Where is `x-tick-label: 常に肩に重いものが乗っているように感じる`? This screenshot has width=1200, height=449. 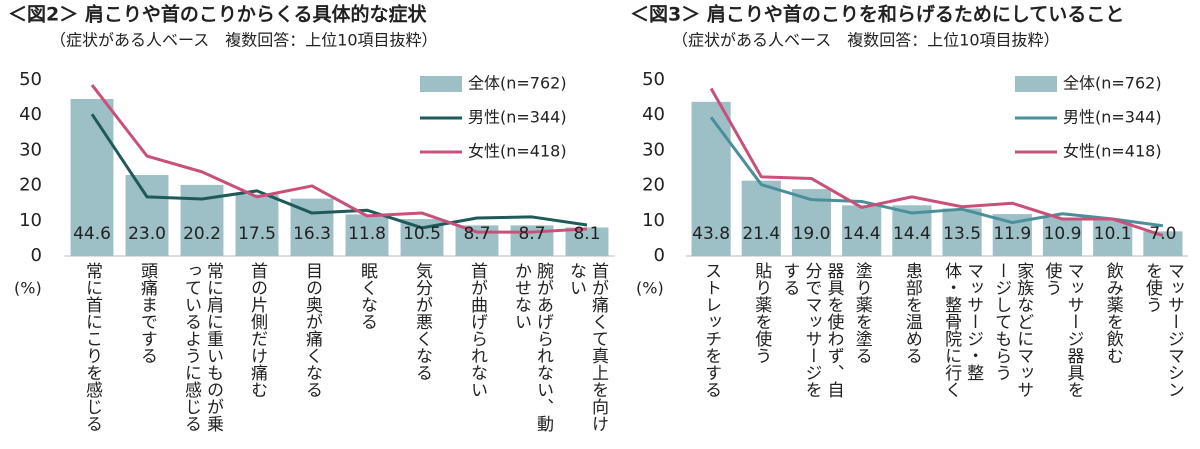
x-tick-label: 常に肩に重いものが乗っているように感じる is located at coordinates (202, 347).